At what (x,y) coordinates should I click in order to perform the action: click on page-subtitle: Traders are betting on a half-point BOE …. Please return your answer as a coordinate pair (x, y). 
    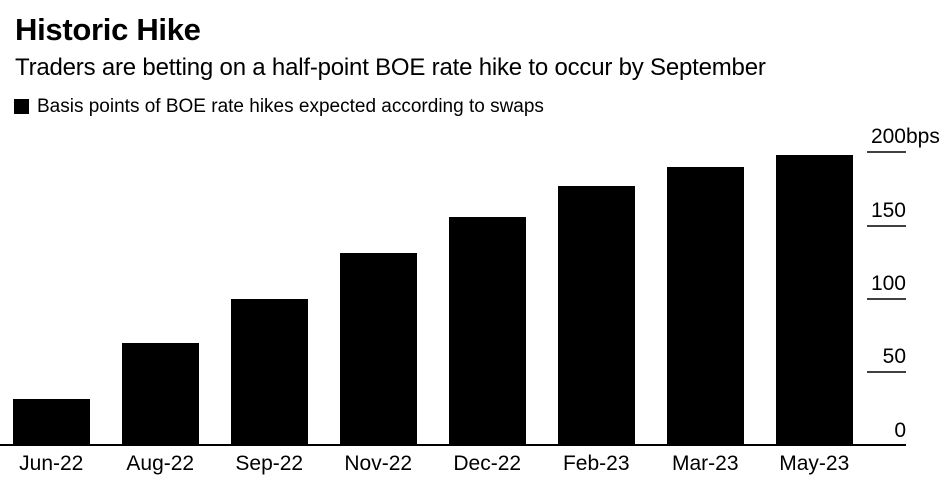
    Looking at the image, I should click on (390, 67).